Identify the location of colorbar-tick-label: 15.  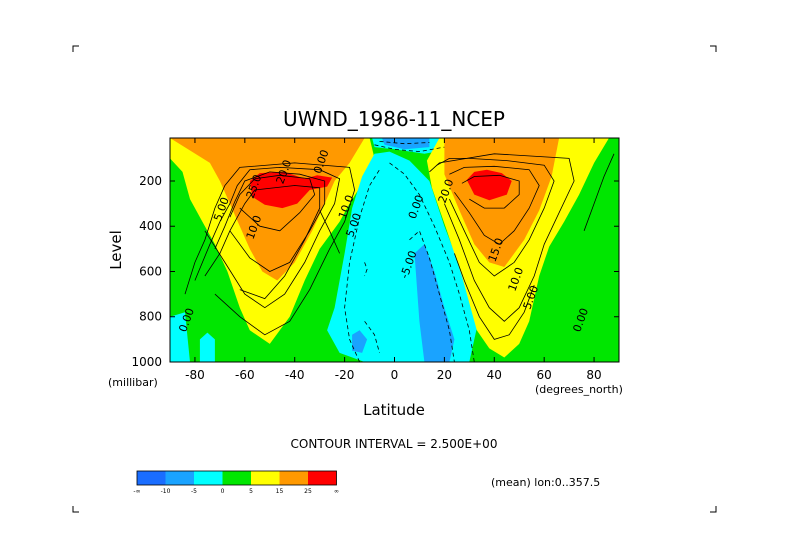
(280, 491).